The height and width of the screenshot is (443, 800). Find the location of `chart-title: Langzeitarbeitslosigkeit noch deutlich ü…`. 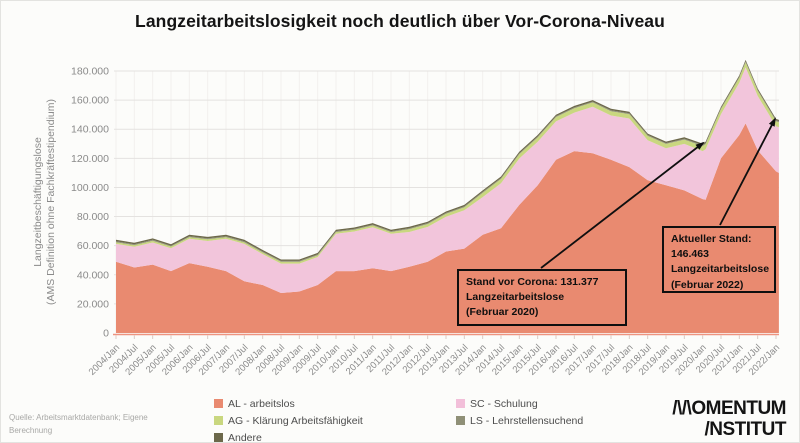

chart-title: Langzeitarbeitslosigkeit noch deutlich ü… is located at coordinates (400, 21).